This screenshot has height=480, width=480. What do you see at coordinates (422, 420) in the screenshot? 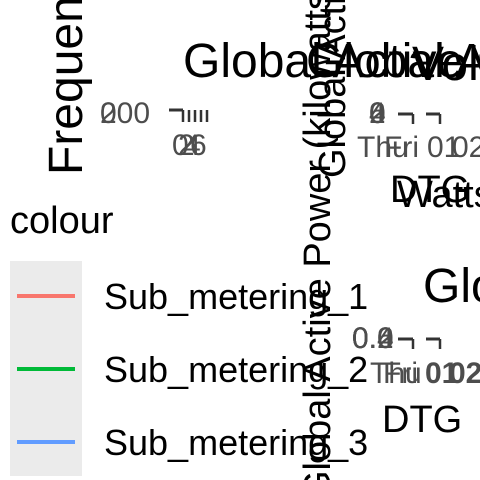
I see `reactive-x-axis-label: DTG` at bounding box center [422, 420].